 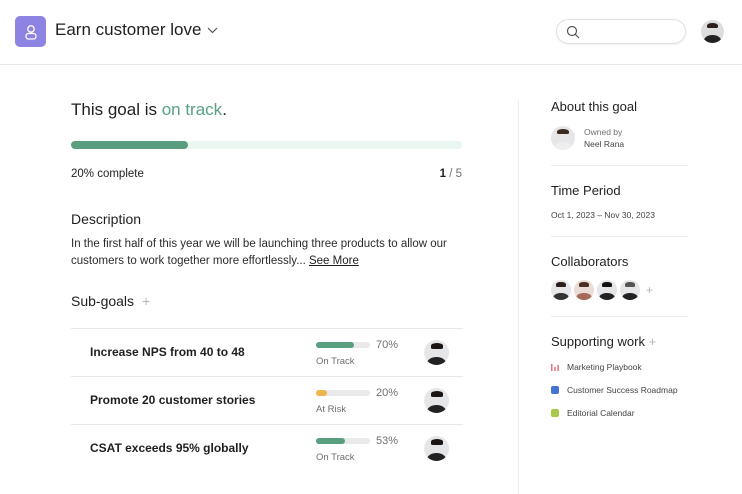 I want to click on owned-by-label: Owned by, so click(x=603, y=132).